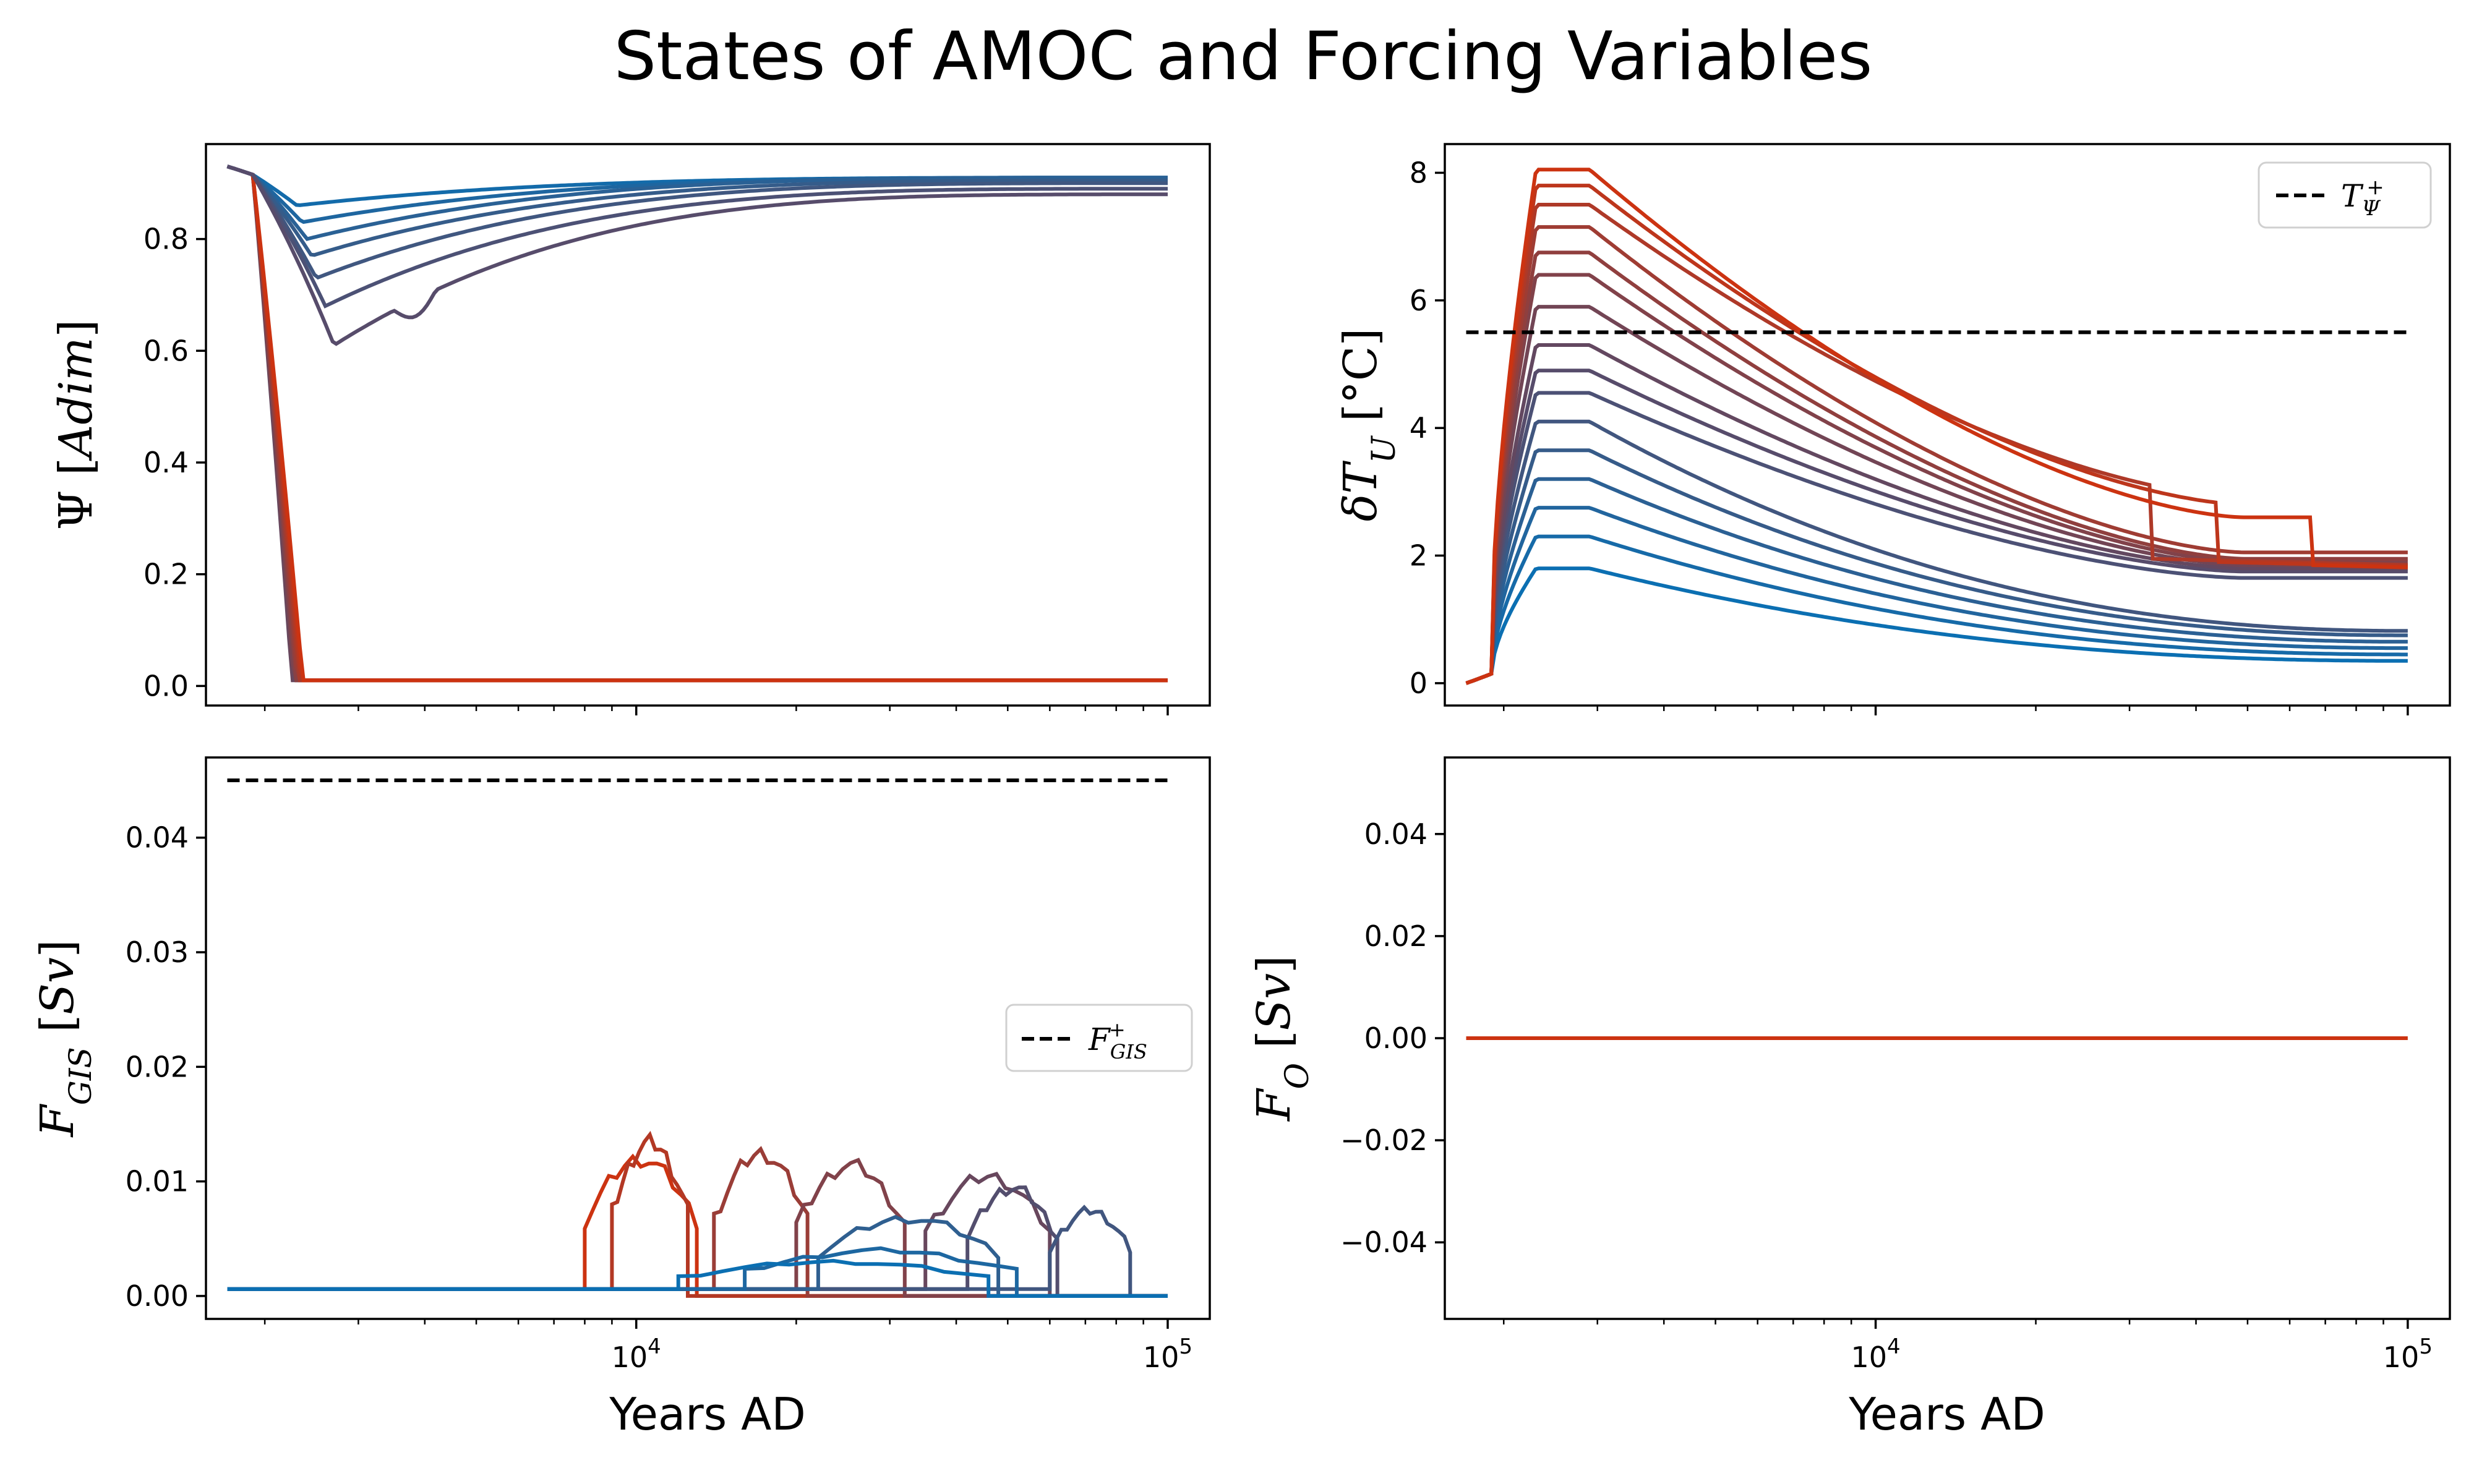 This screenshot has width=2474, height=1484. Describe the element at coordinates (707, 1414) in the screenshot. I see `fgis-xlabel: Years AD` at that location.